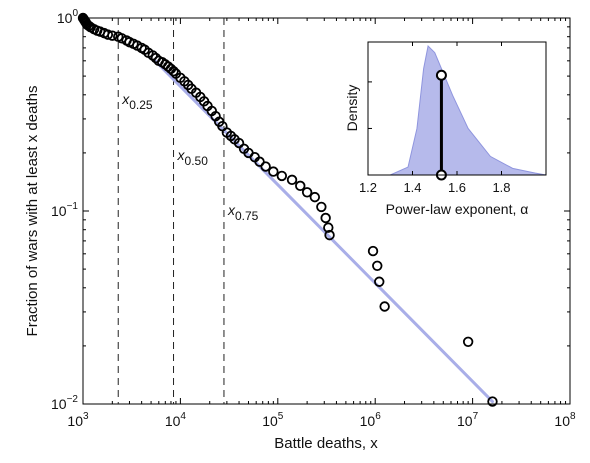 Image resolution: width=590 pixels, height=463 pixels. Describe the element at coordinates (281, 416) in the screenshot. I see `tick-exponent: 5` at that location.